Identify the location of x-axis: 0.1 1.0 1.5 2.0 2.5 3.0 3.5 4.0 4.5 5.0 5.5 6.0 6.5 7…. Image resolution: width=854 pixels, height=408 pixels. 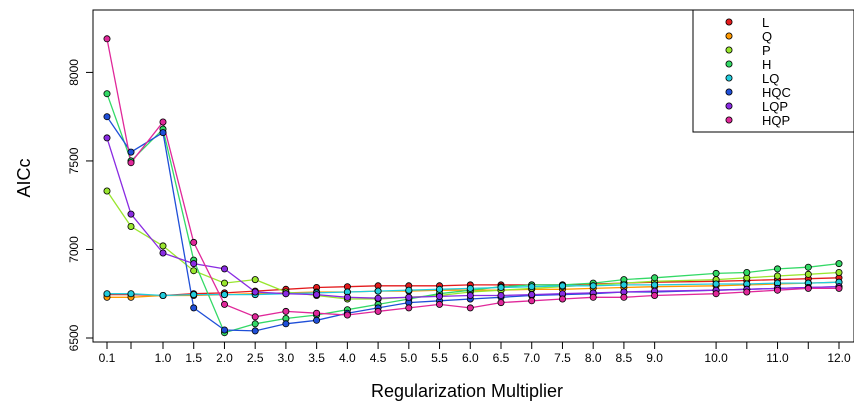
(475, 353).